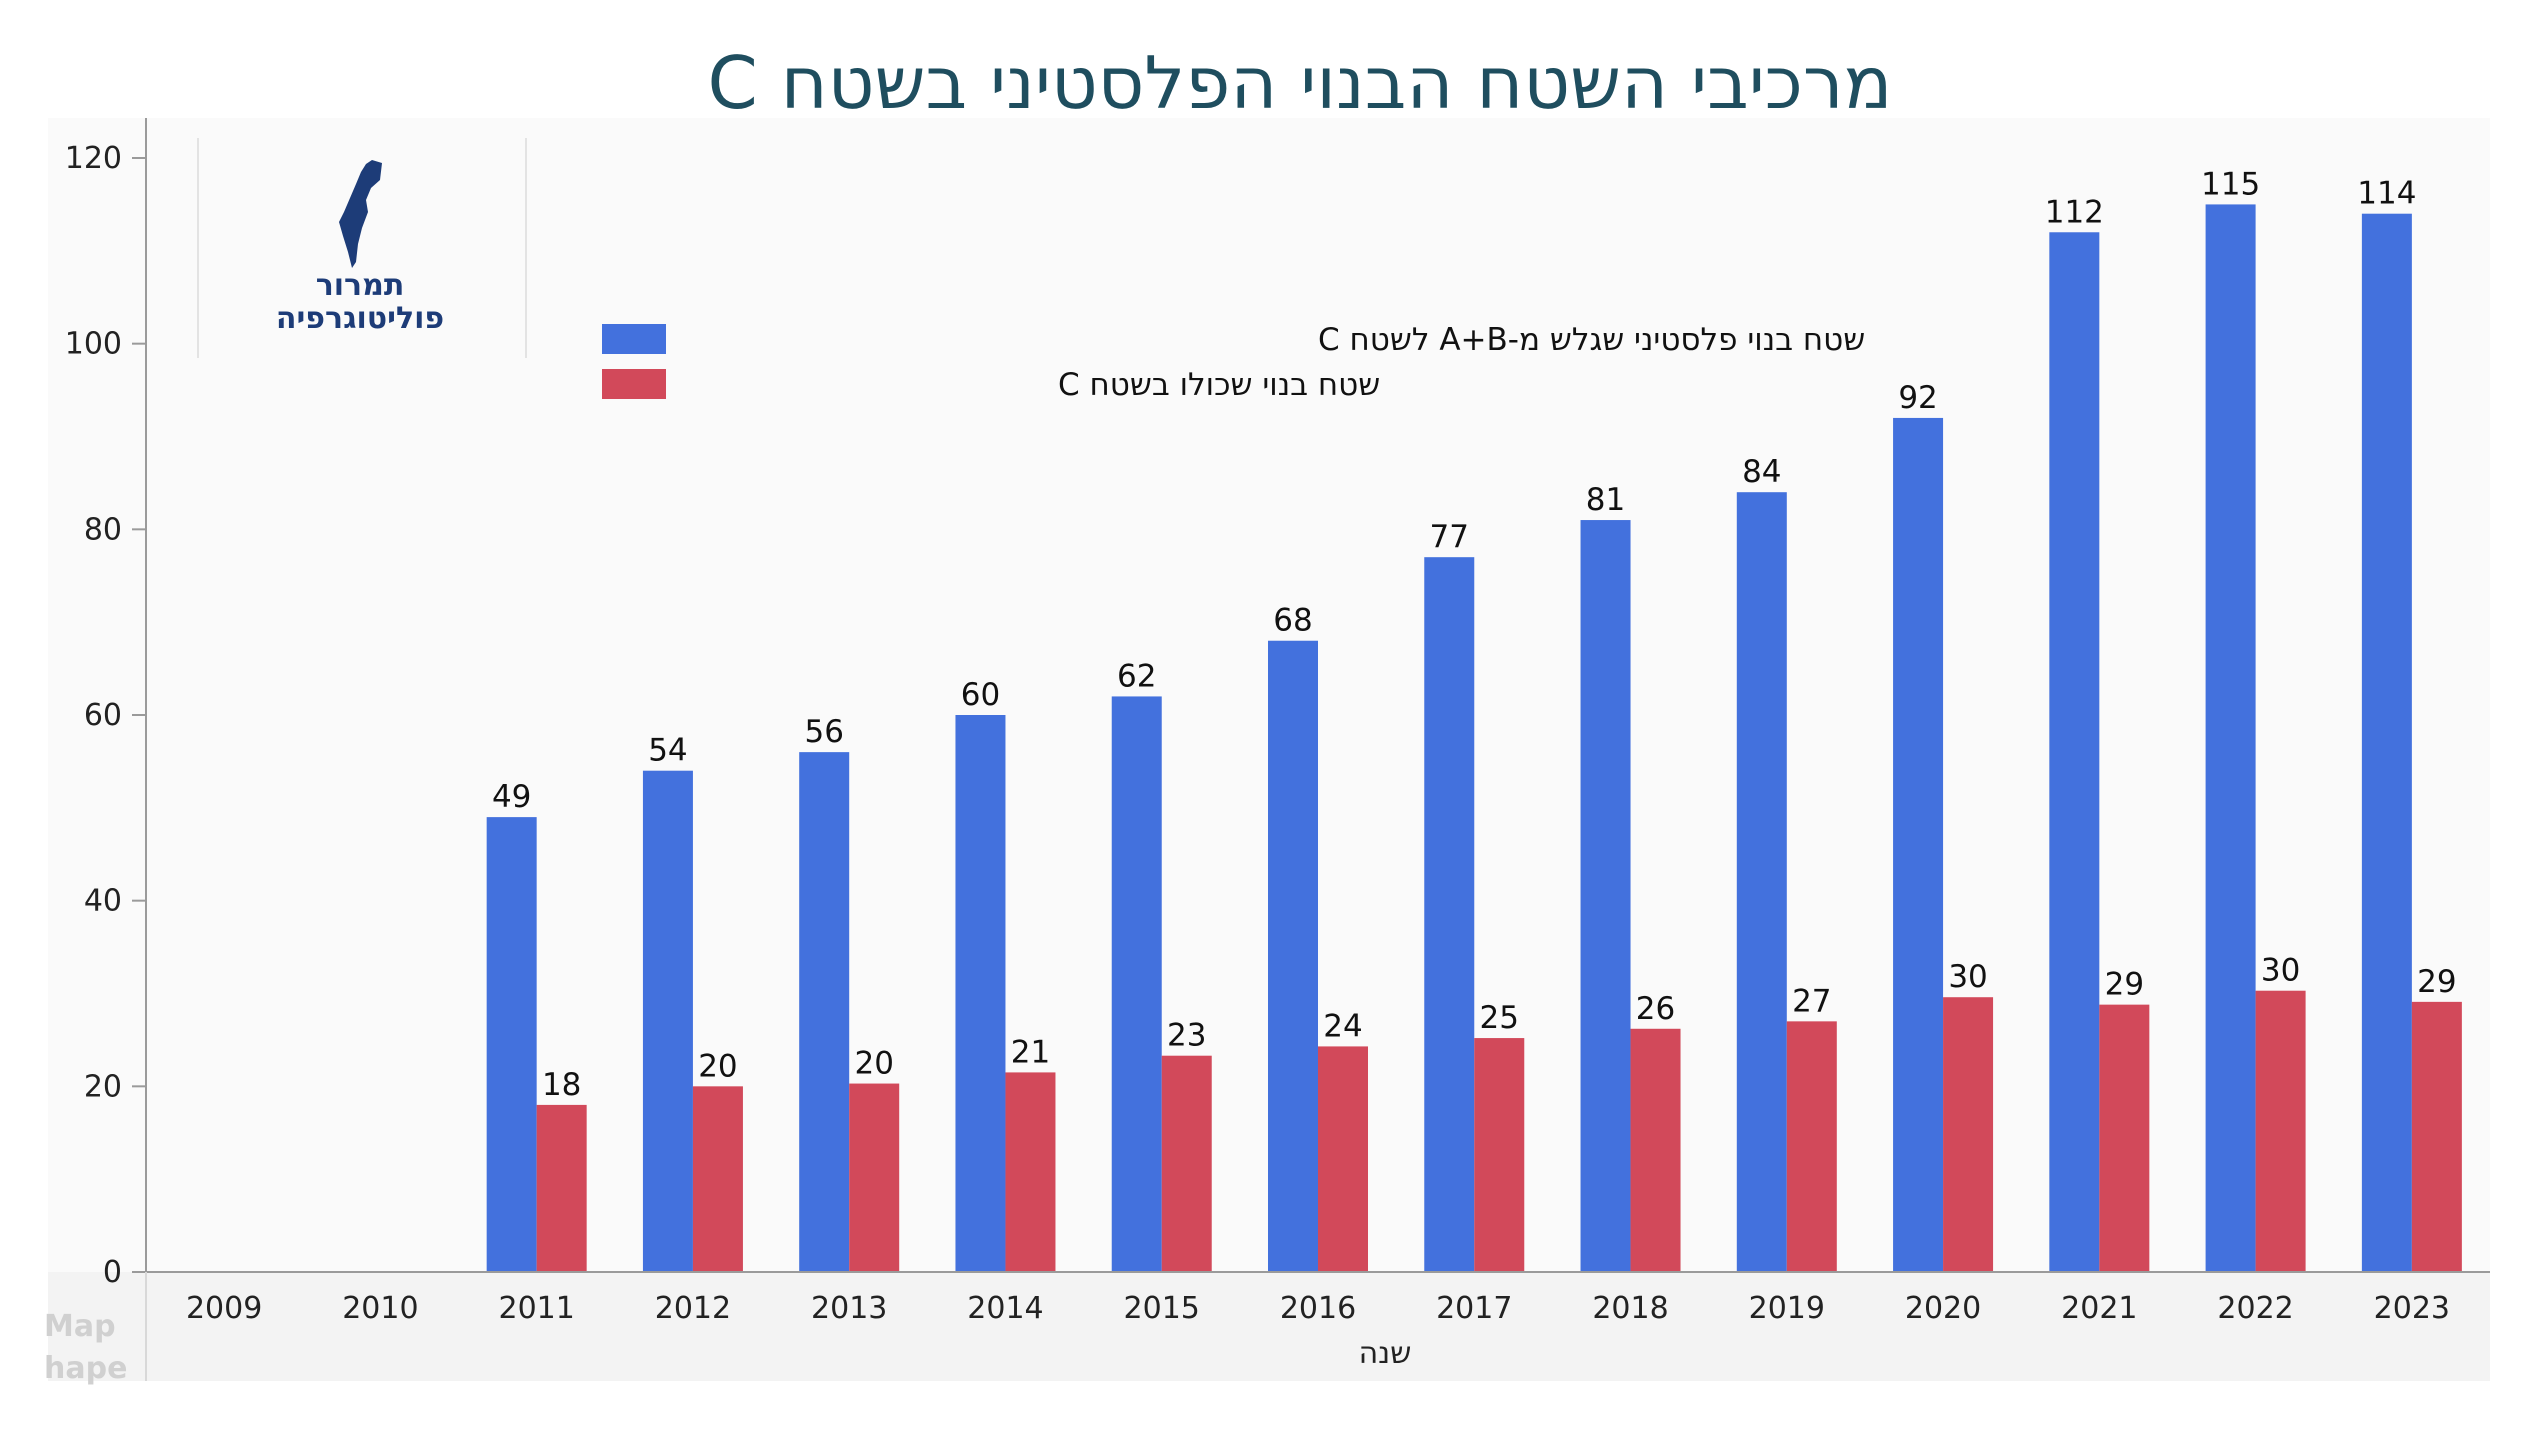 The width and height of the screenshot is (2541, 1440). What do you see at coordinates (112, 1272) in the screenshot?
I see `y-tick-label: 0` at bounding box center [112, 1272].